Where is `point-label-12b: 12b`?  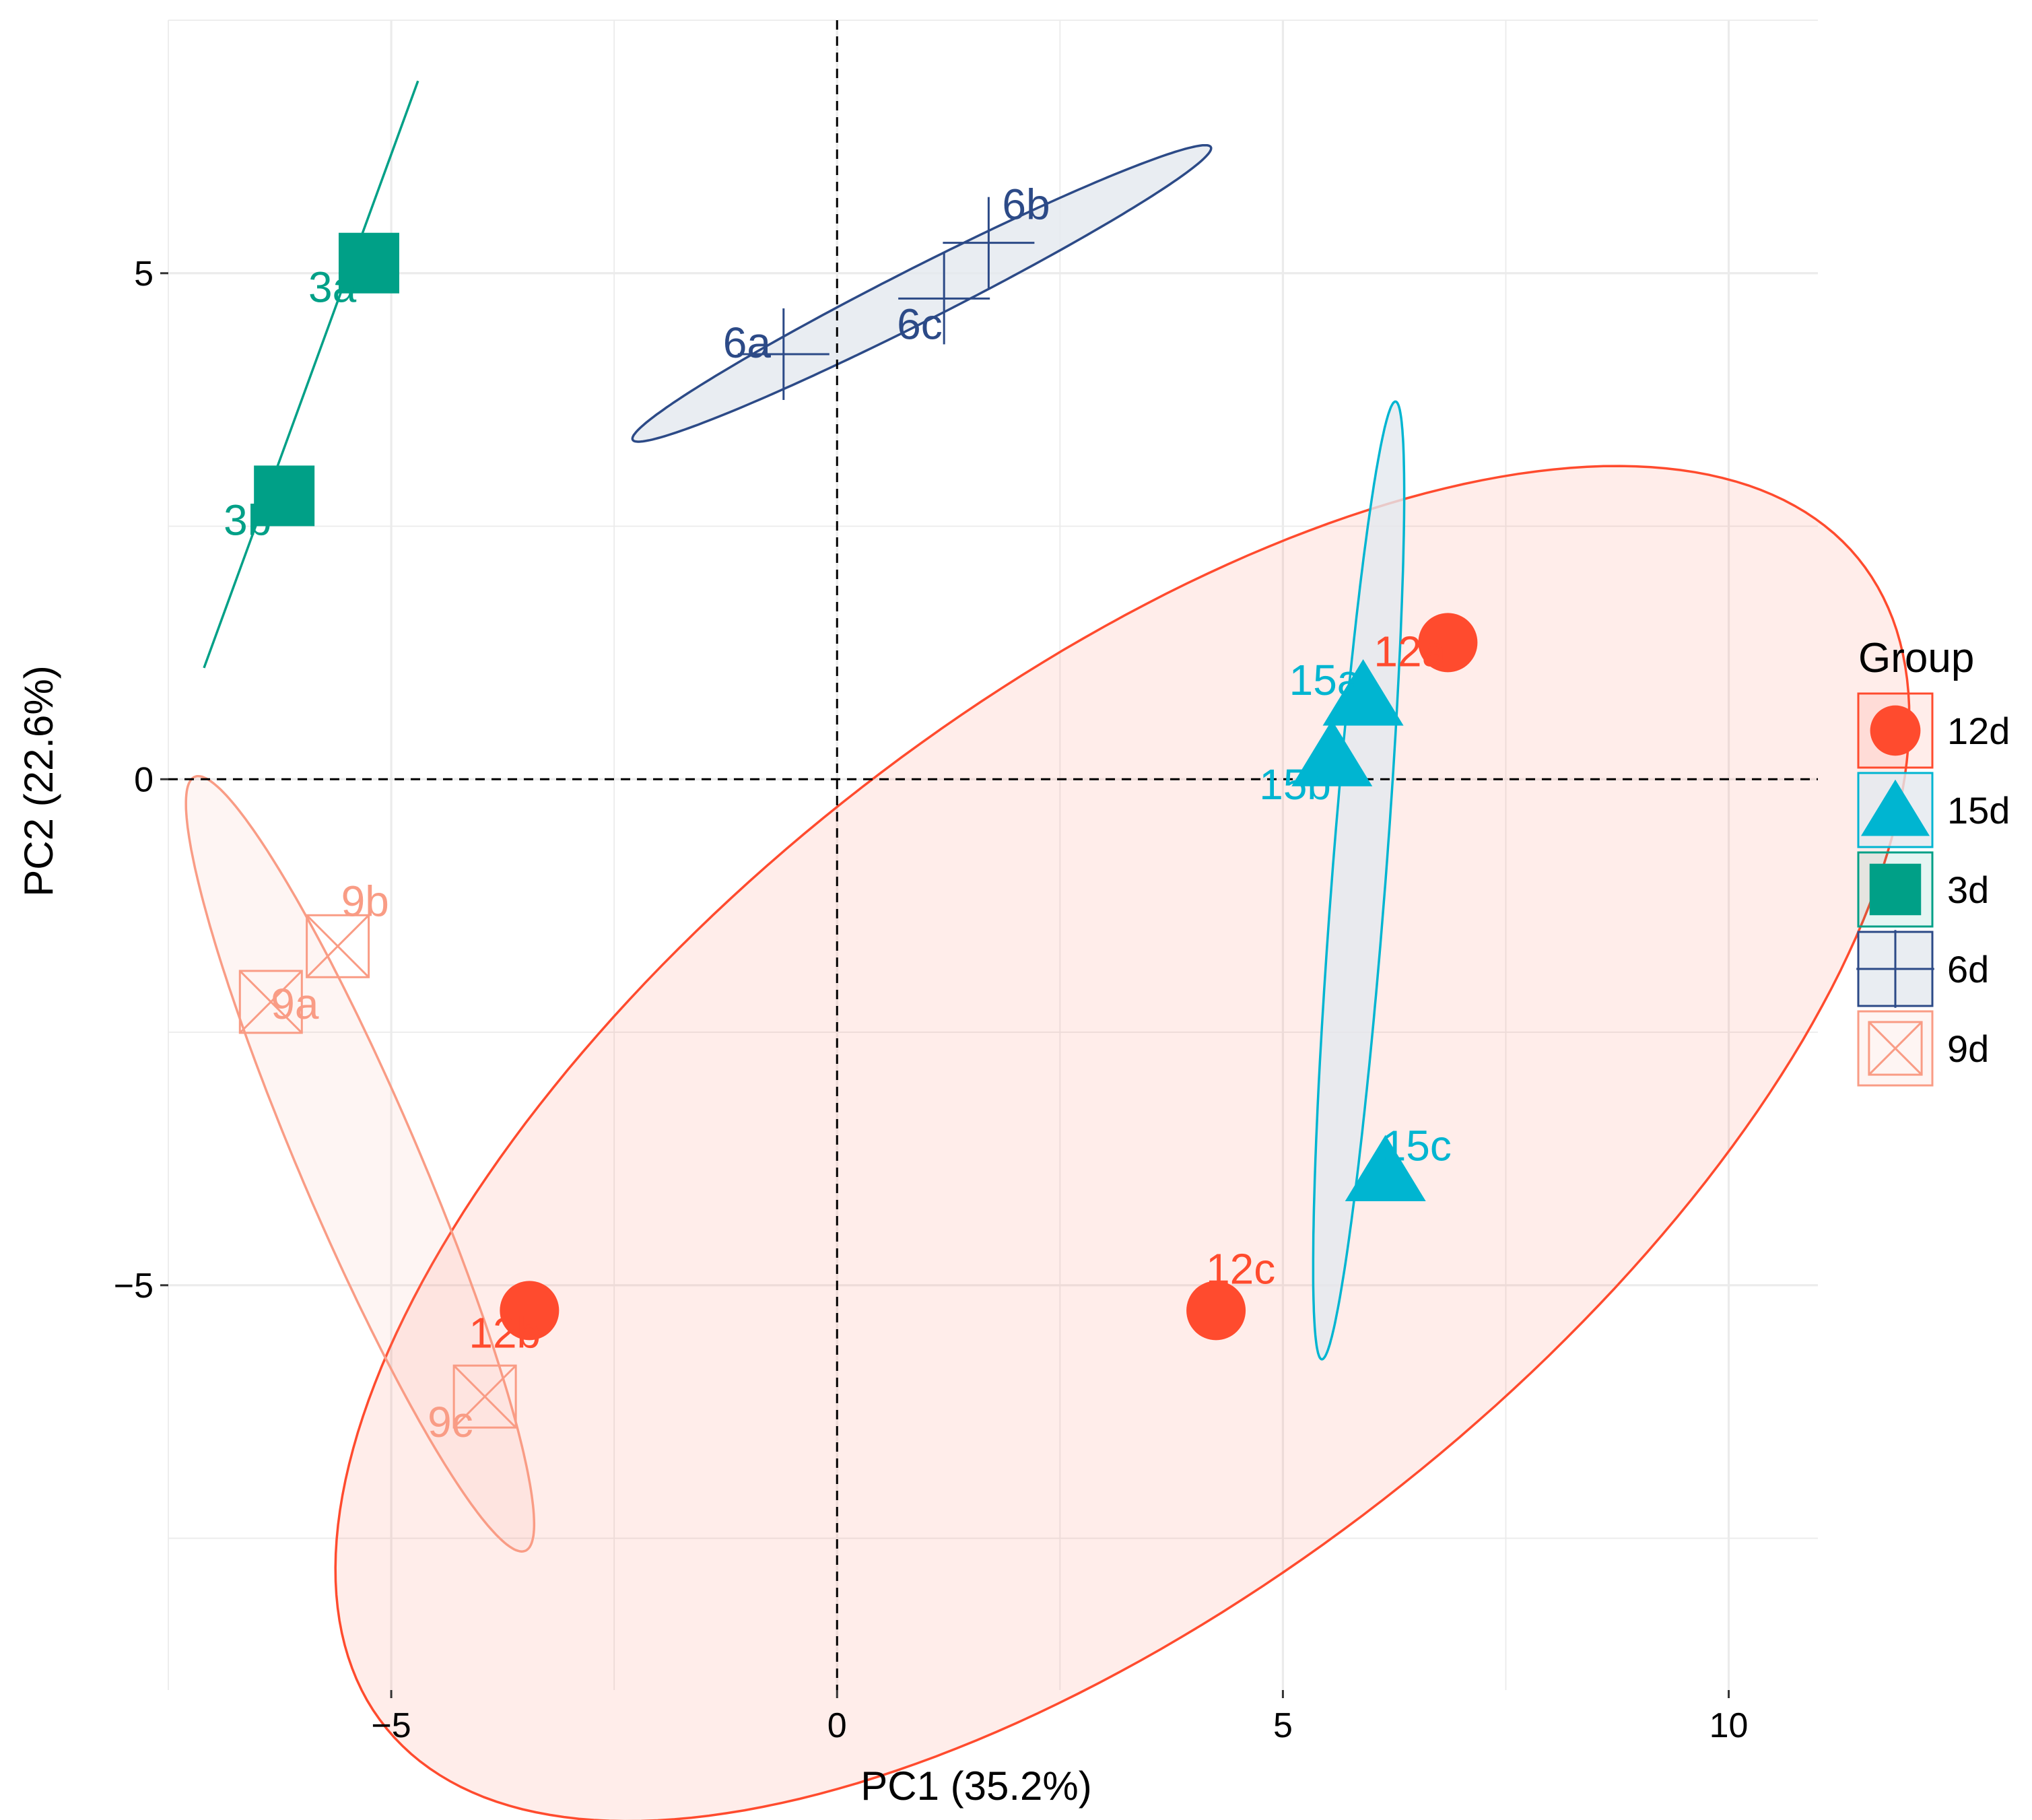
point-label-12b: 12b is located at coordinates (505, 1332).